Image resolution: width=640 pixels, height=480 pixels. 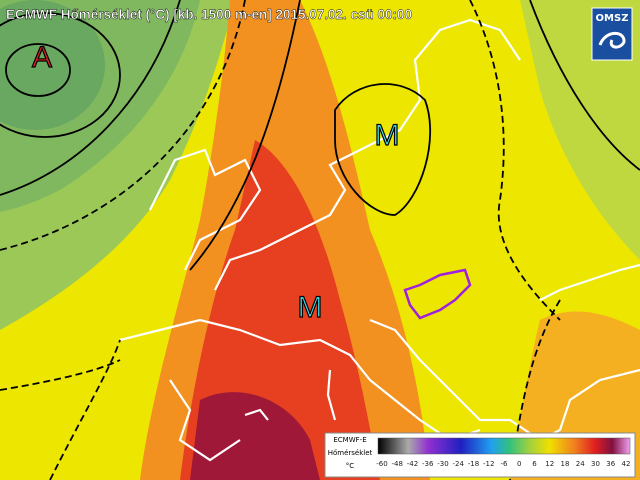 What do you see at coordinates (437, 294) in the screenshot?
I see `border-hungary` at bounding box center [437, 294].